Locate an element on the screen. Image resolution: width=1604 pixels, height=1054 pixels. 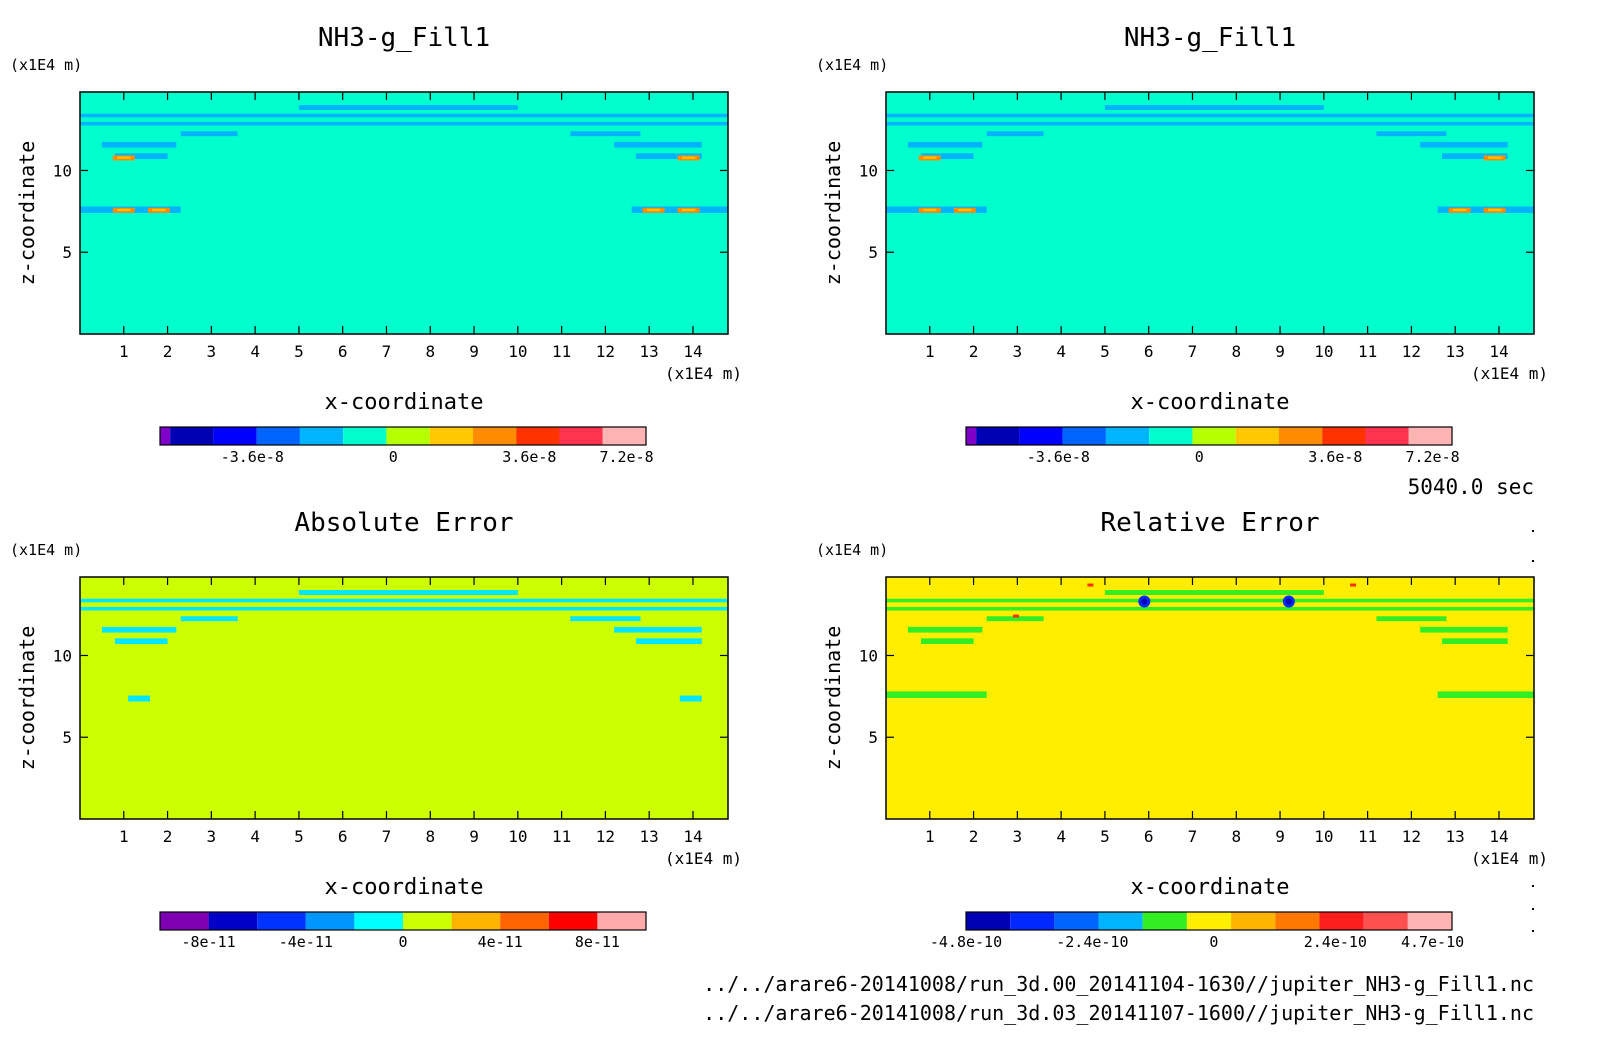
x-tick-label: 9 is located at coordinates (1280, 351).